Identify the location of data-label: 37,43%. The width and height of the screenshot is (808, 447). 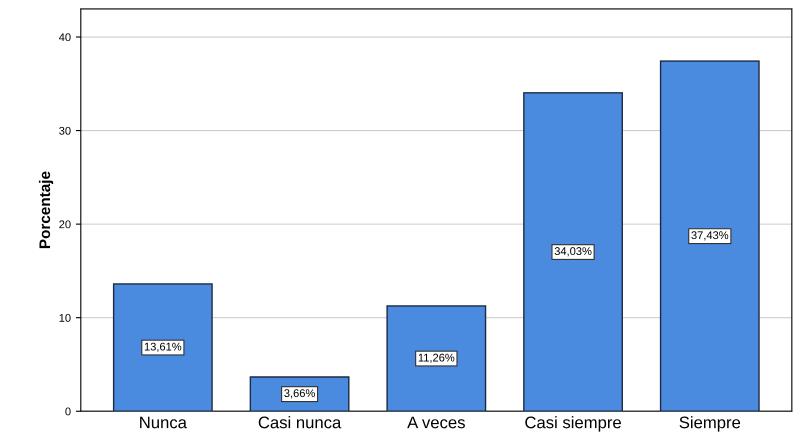
(709, 235).